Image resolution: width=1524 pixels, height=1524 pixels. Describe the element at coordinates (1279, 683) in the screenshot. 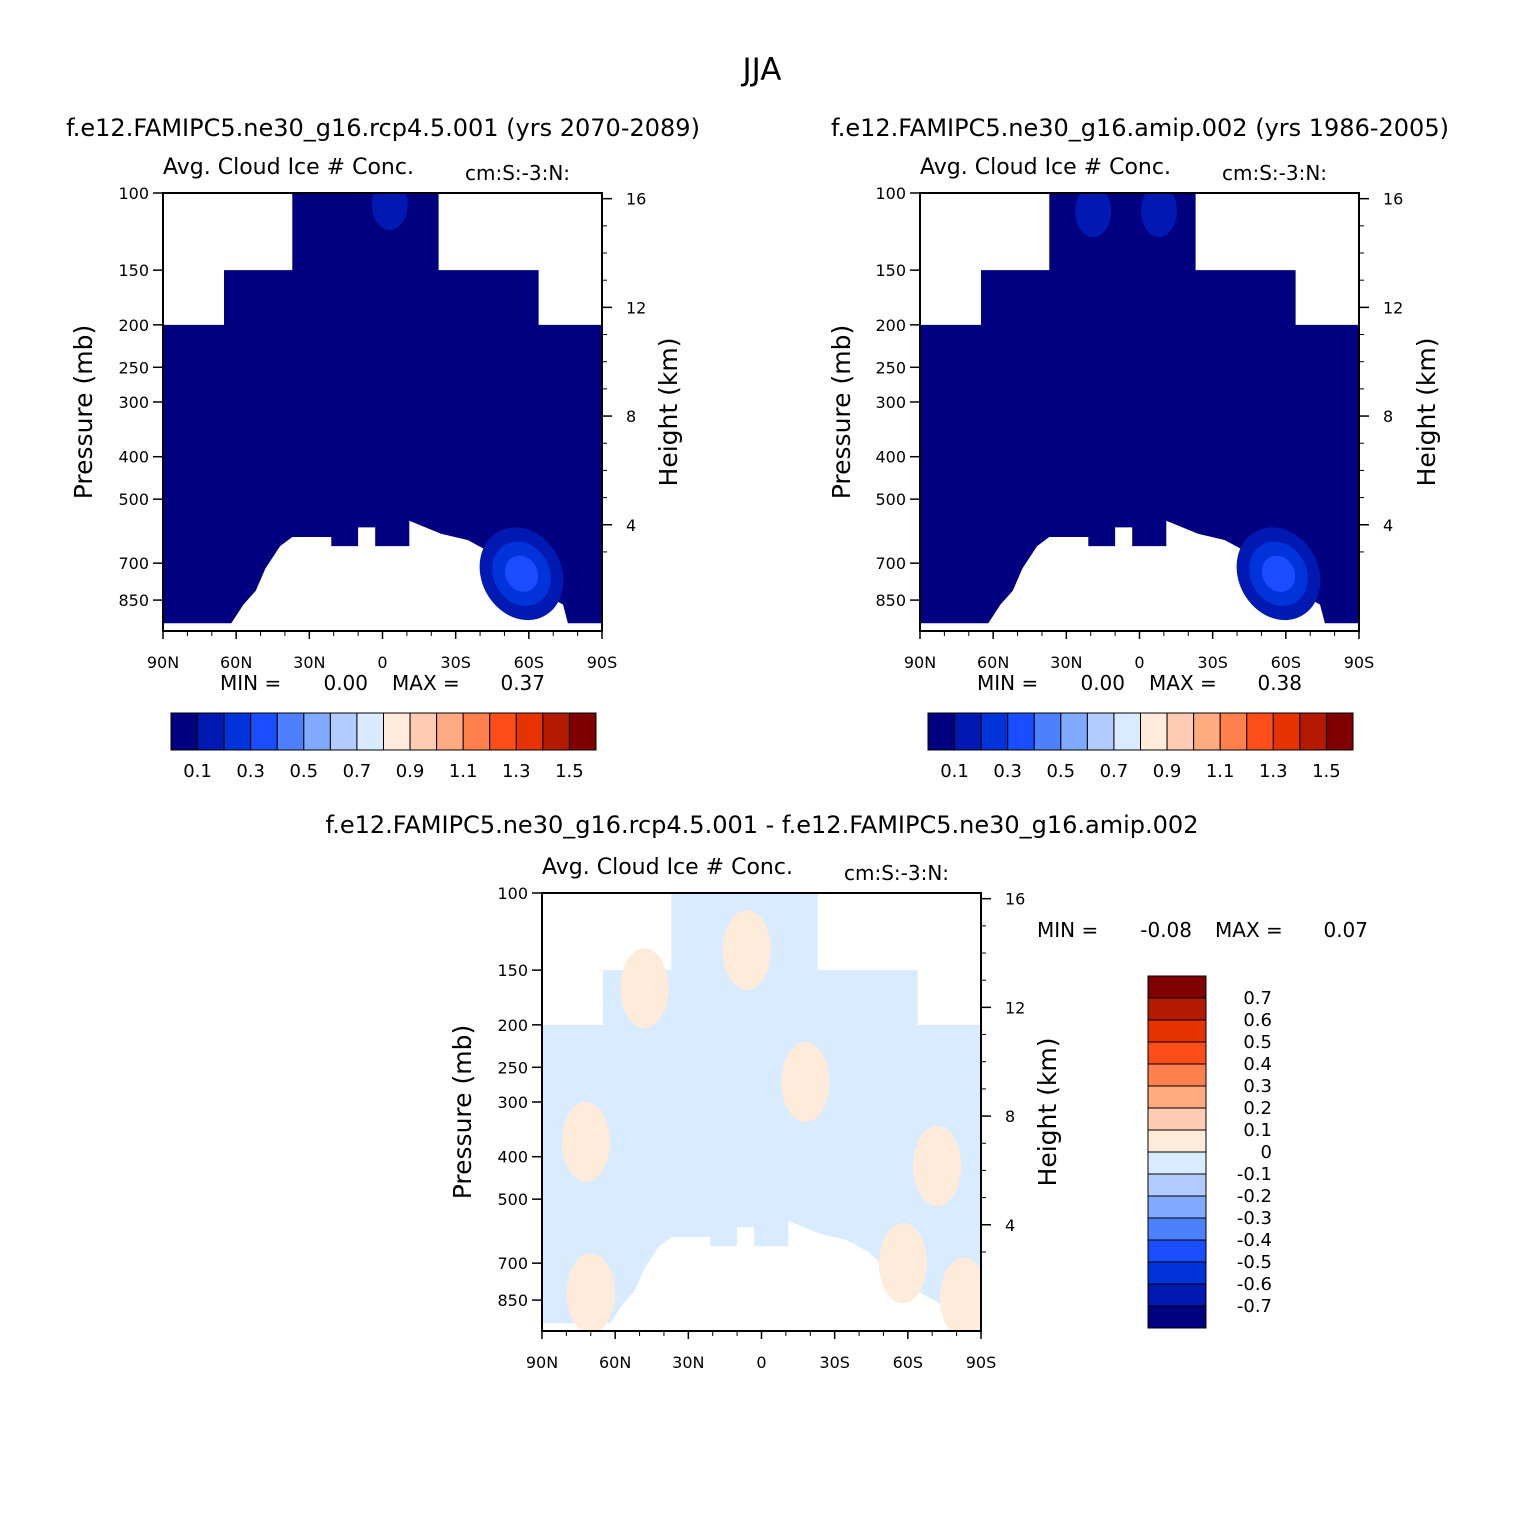

I see `max-value: 0.38` at that location.